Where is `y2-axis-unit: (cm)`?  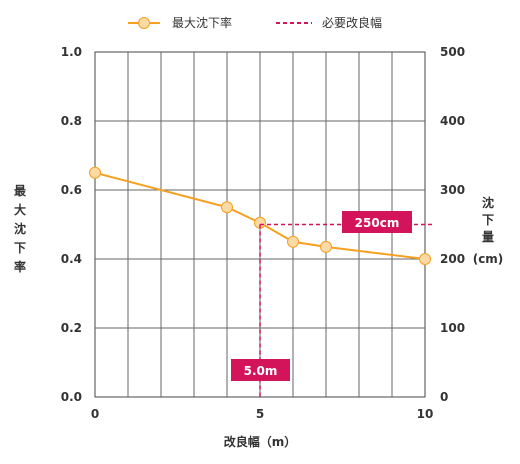
y2-axis-unit: (cm) is located at coordinates (488, 259).